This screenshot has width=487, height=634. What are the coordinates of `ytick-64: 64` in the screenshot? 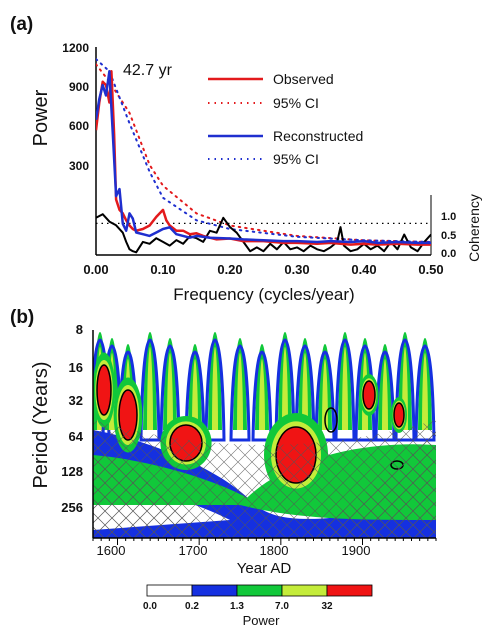 It's located at (76, 436).